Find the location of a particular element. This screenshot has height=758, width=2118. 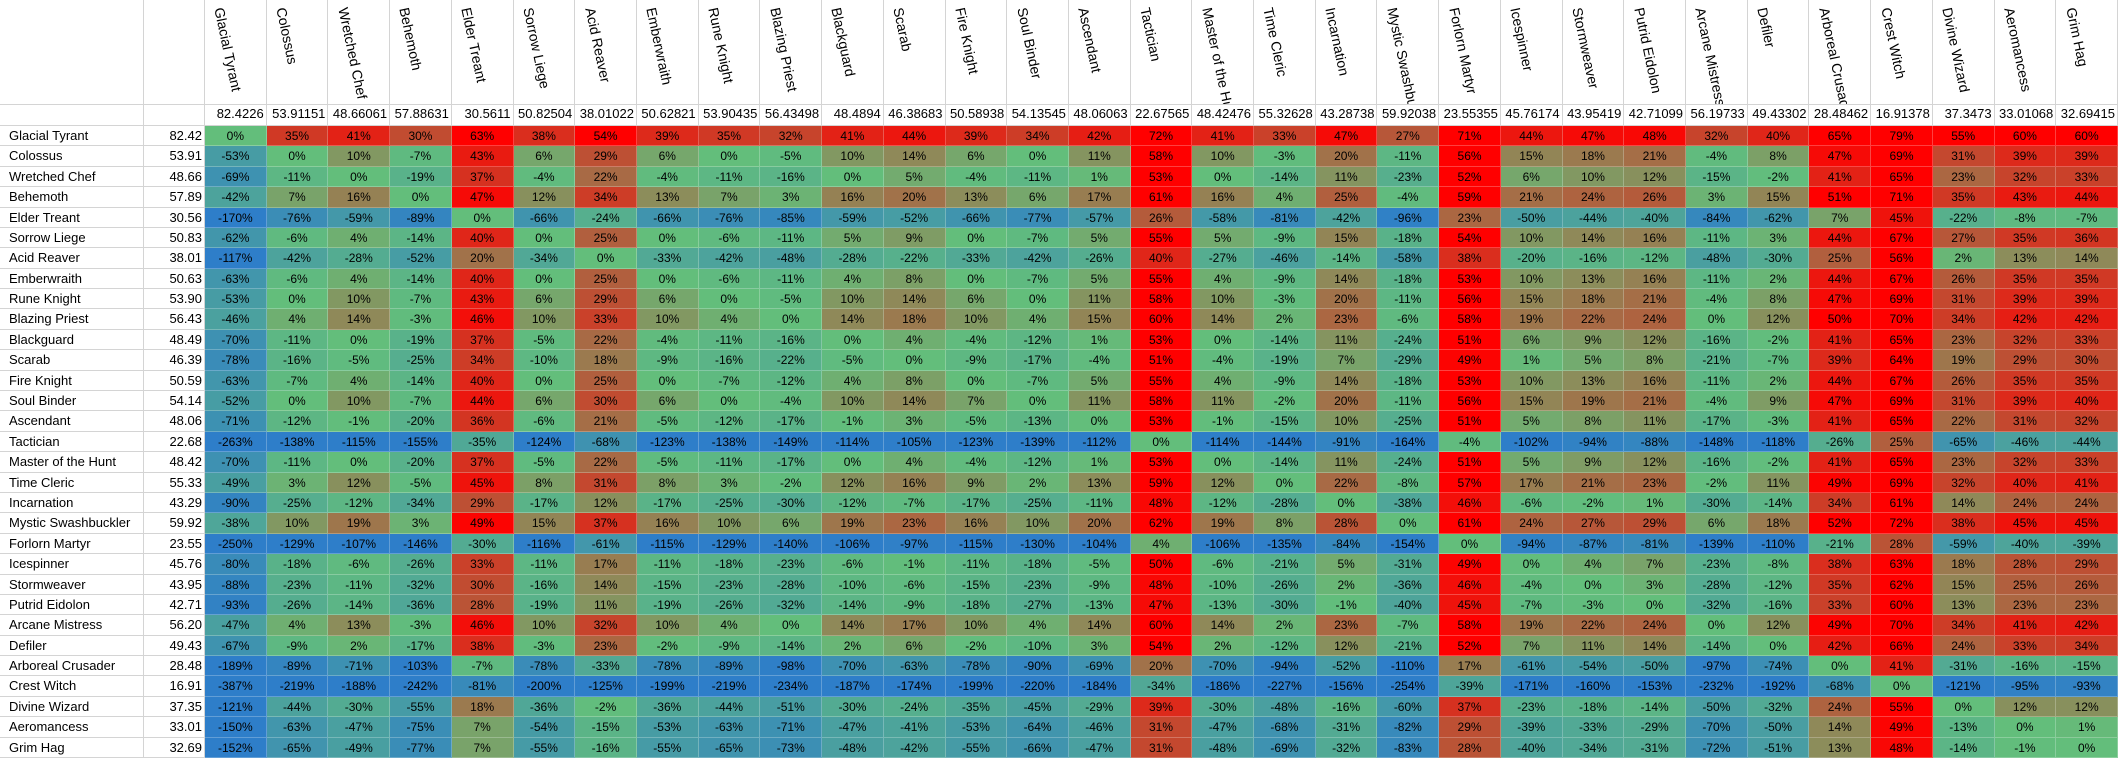

matchup-percent-cell: -26% is located at coordinates (297, 605).